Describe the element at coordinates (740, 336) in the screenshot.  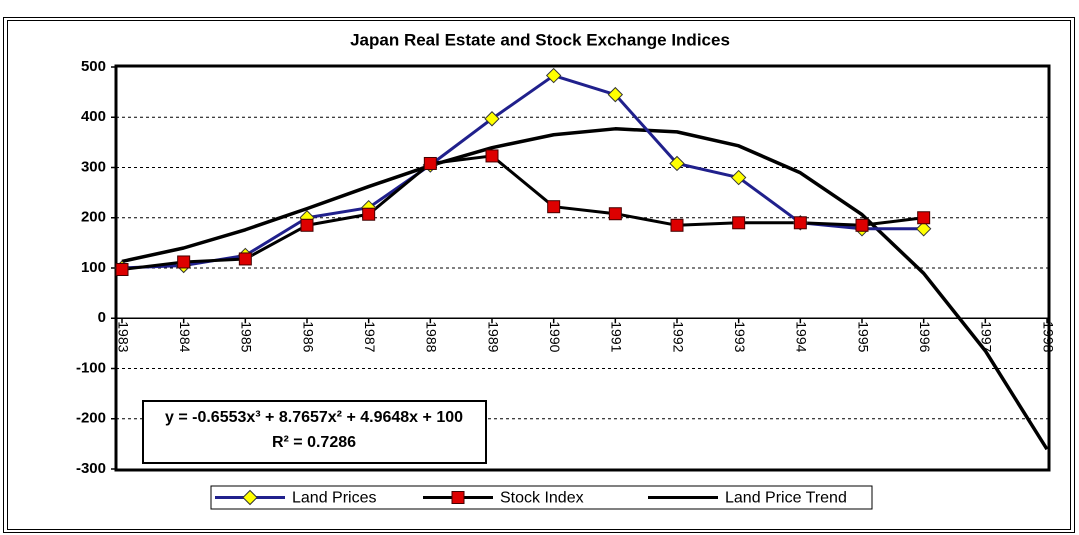
I see `x-tick-label: 1993` at that location.